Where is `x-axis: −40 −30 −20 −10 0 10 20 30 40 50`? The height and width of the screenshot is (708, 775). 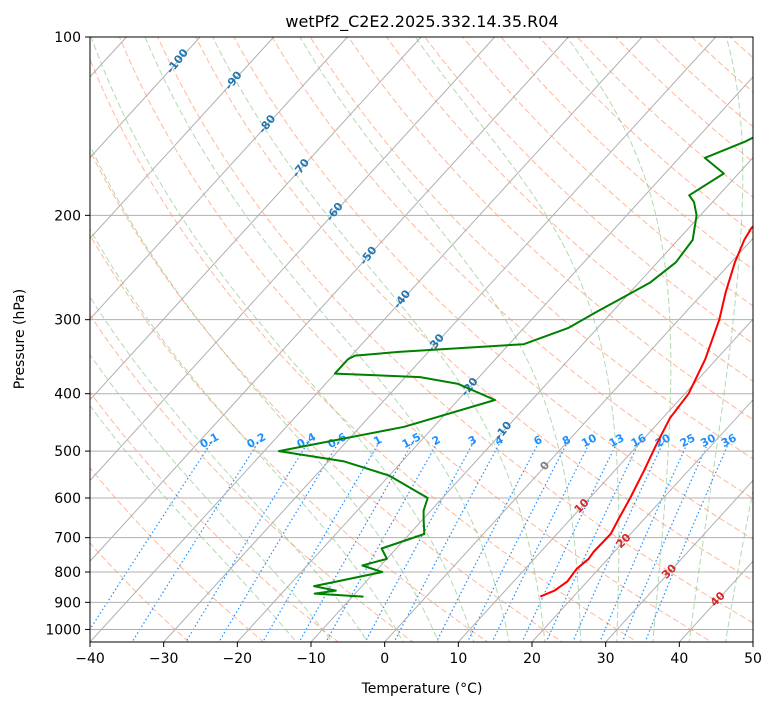 x-axis: −40 −30 −20 −10 0 10 20 30 40 50 is located at coordinates (418, 654).